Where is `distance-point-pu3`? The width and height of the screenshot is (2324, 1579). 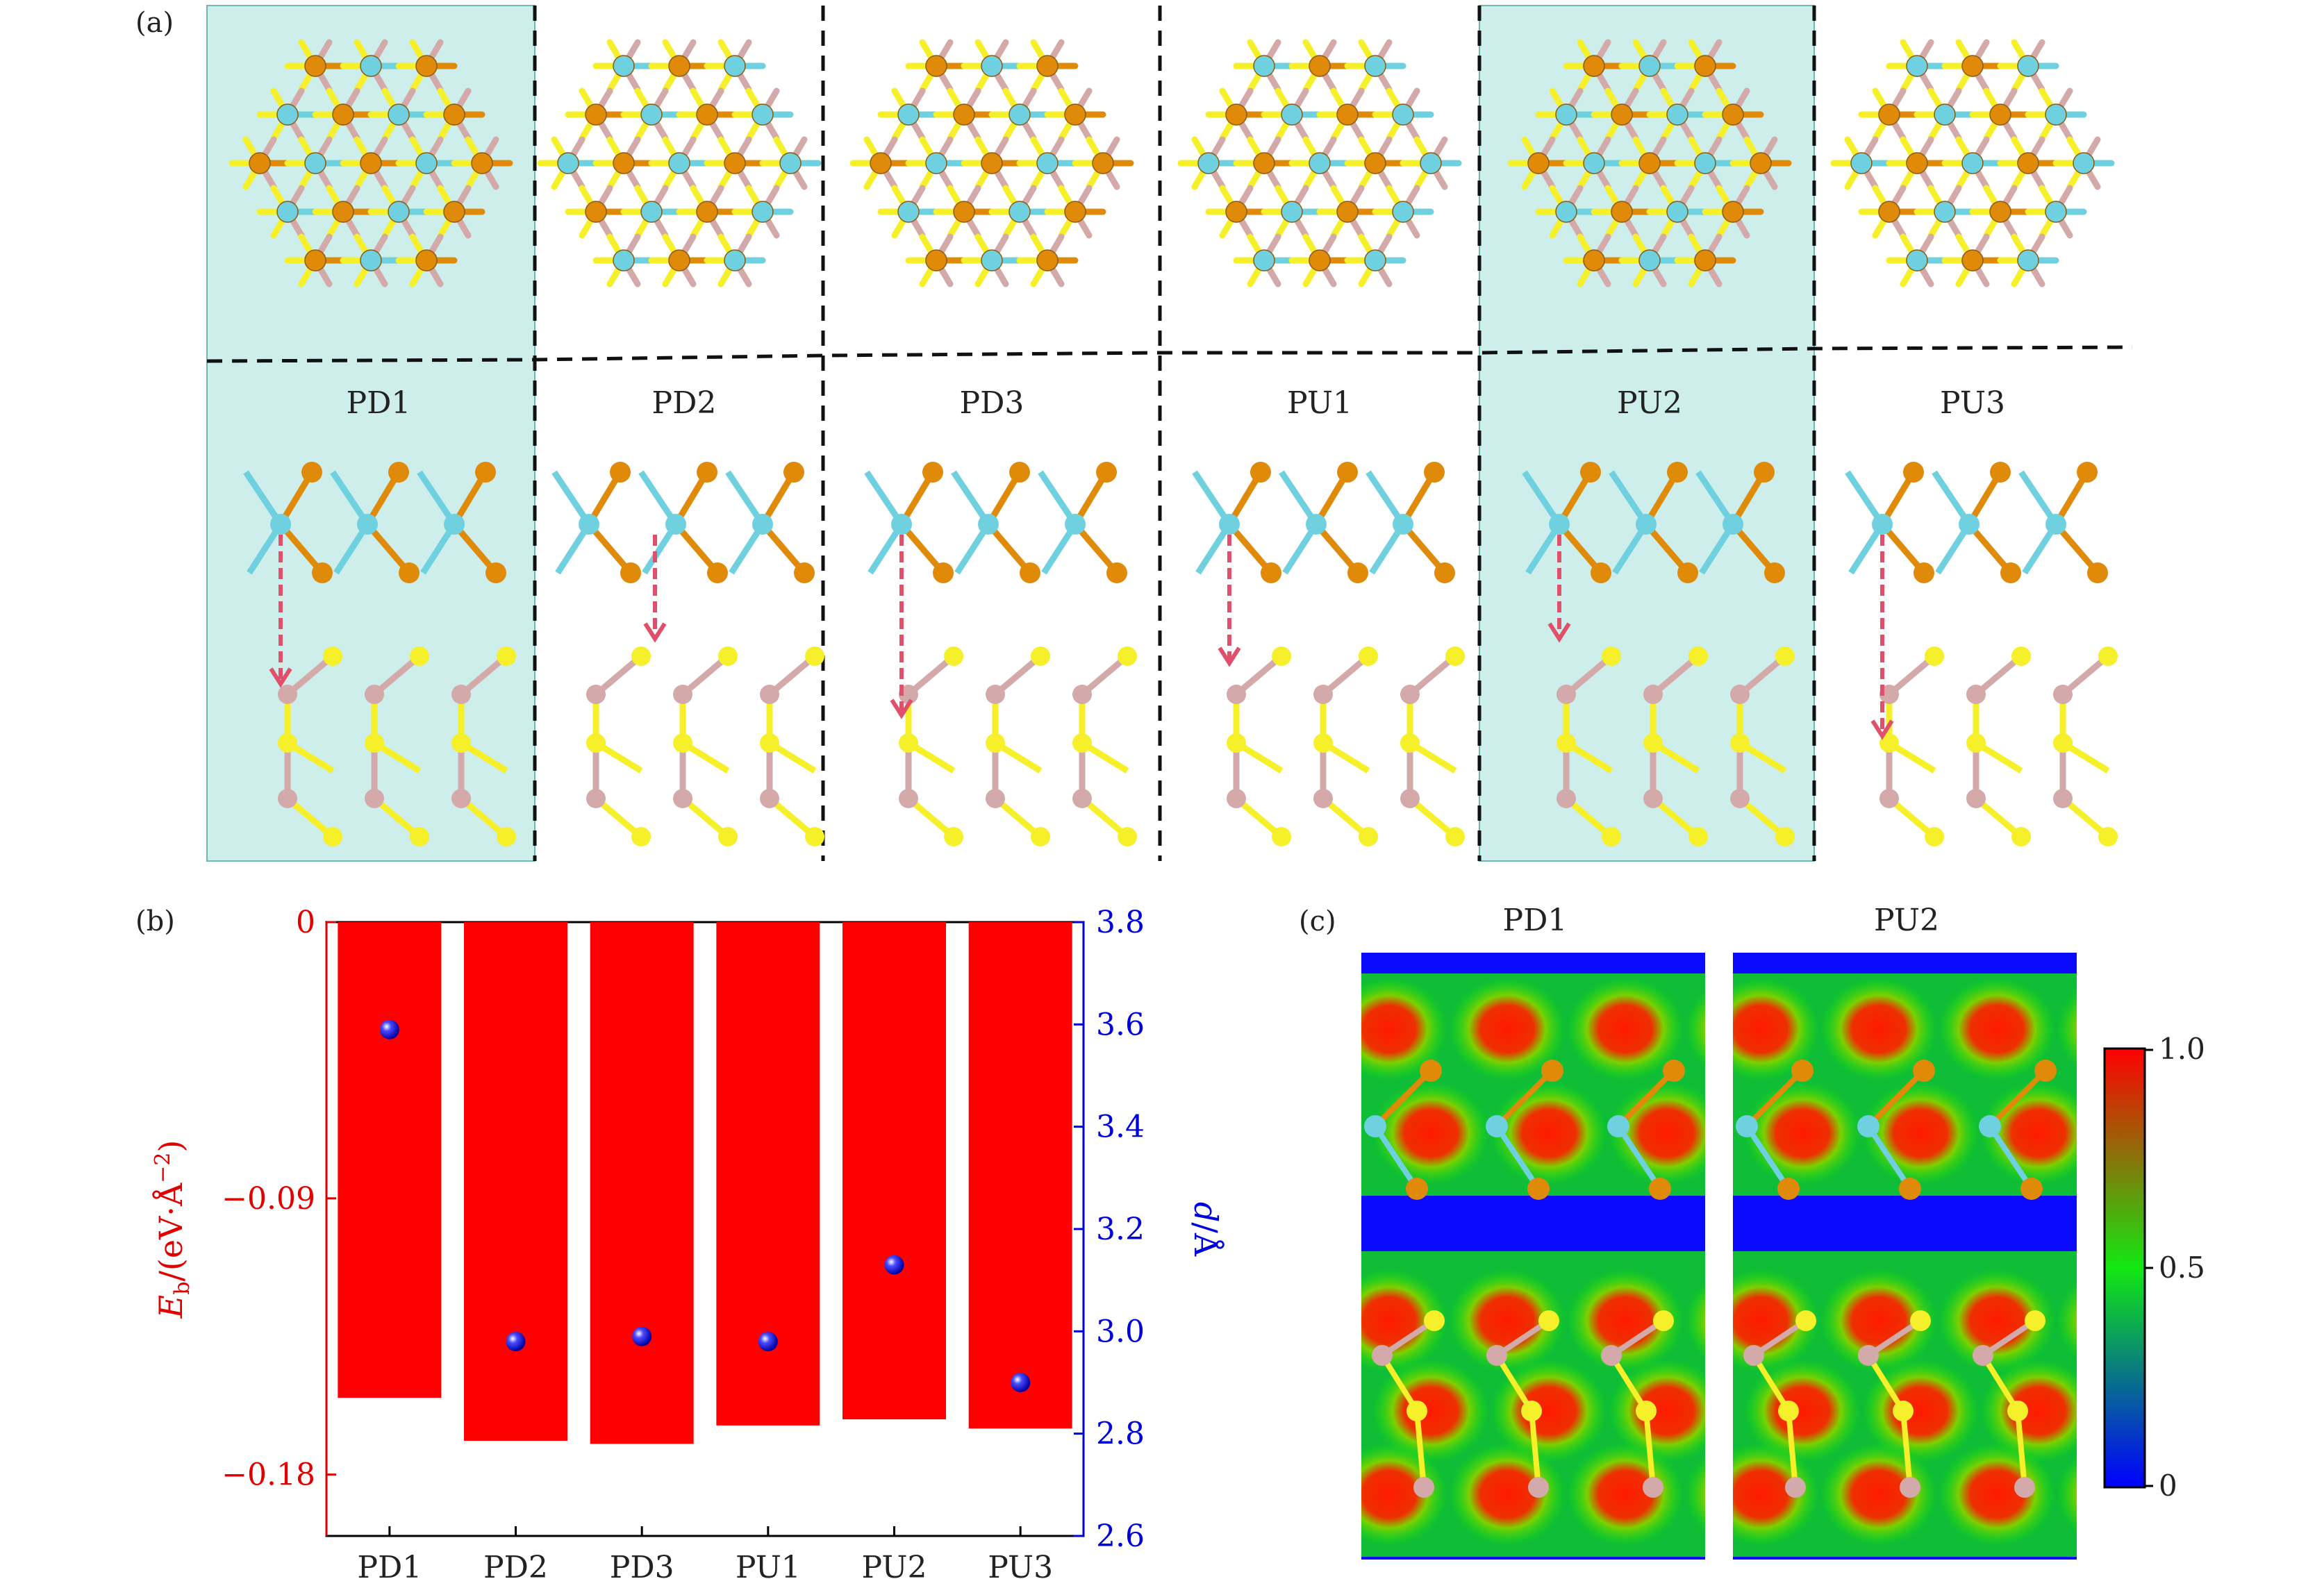
distance-point-pu3 is located at coordinates (1021, 1382).